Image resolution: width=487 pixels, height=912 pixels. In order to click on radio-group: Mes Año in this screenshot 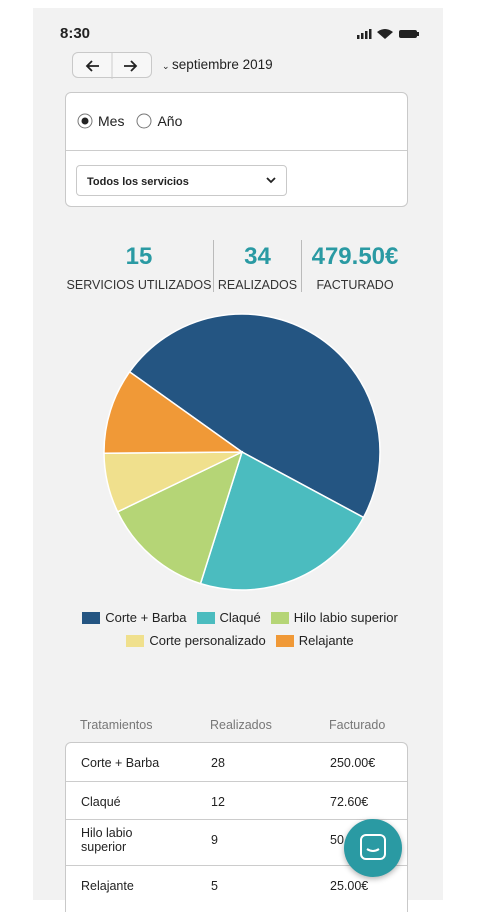, I will do `click(129, 121)`.